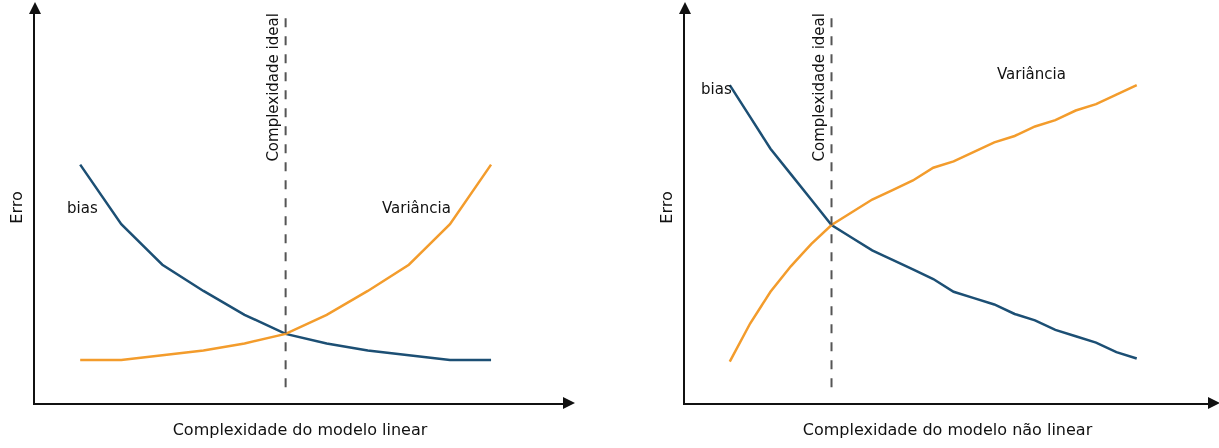 This screenshot has height=448, width=1219. I want to click on annotation: Complexidade ideal, so click(818, 87).